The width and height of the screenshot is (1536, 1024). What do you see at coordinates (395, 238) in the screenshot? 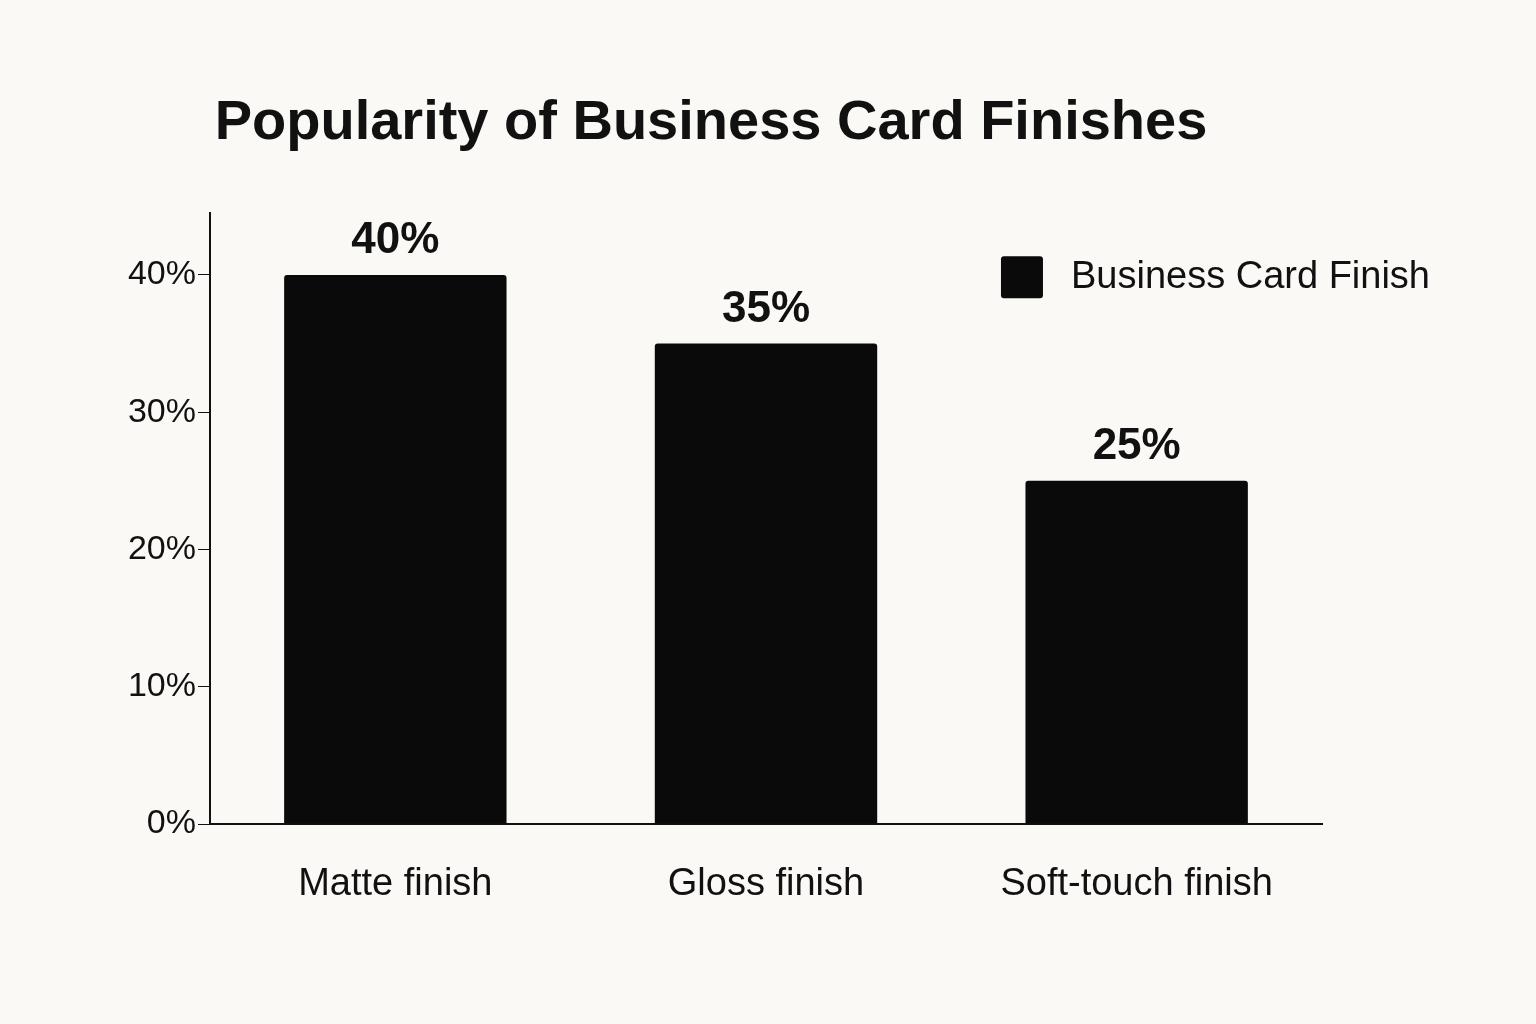
I see `text: 40%` at bounding box center [395, 238].